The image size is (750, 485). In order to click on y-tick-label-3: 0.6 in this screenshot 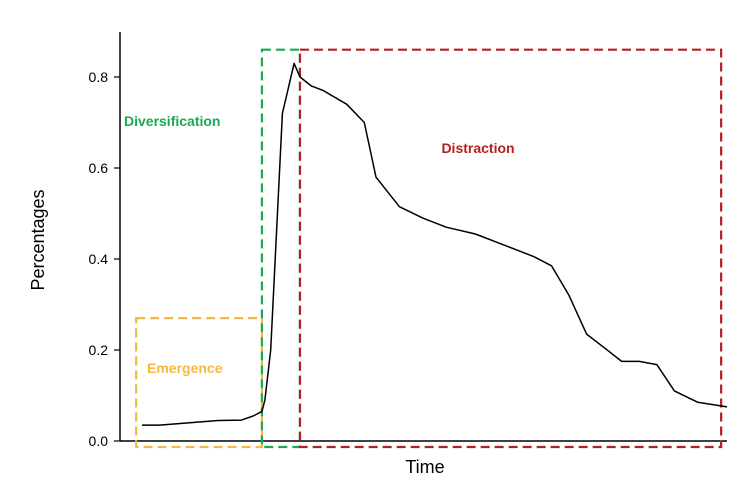, I will do `click(99, 168)`.